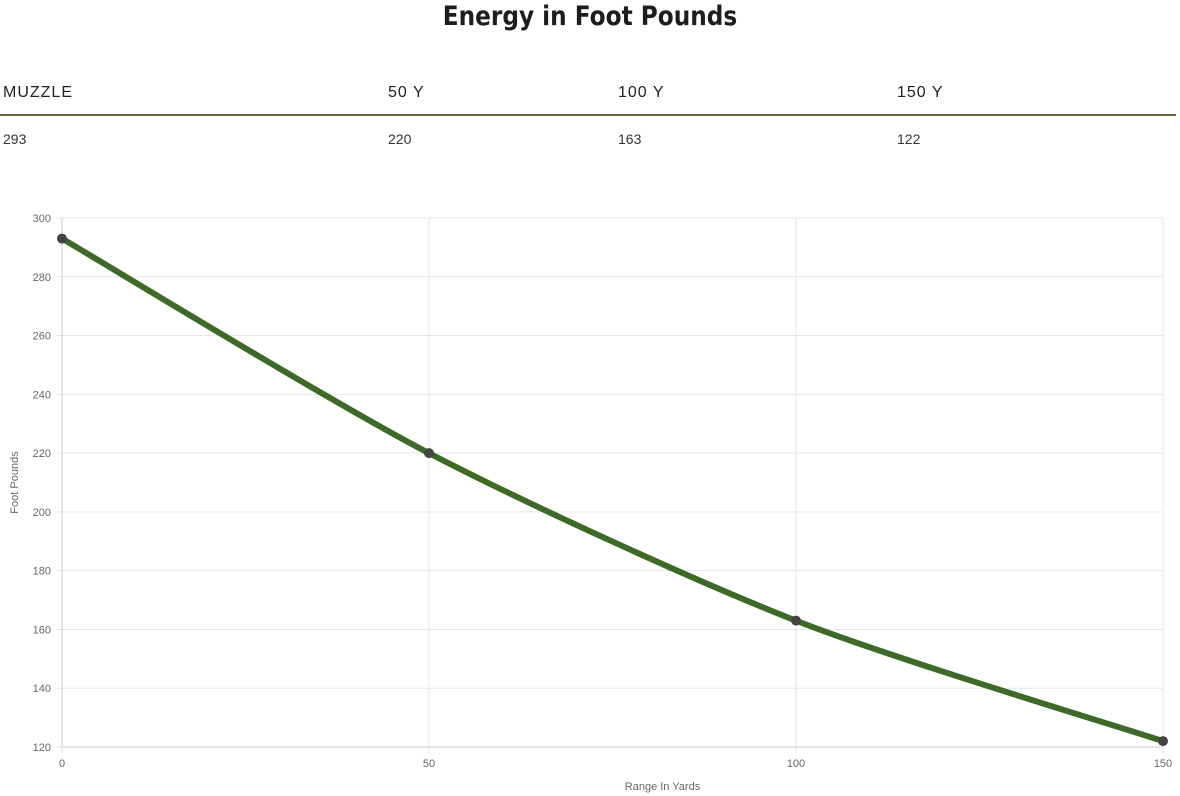 This screenshot has height=796, width=1180. What do you see at coordinates (15, 482) in the screenshot?
I see `y-axis-label: Foot Pounds` at bounding box center [15, 482].